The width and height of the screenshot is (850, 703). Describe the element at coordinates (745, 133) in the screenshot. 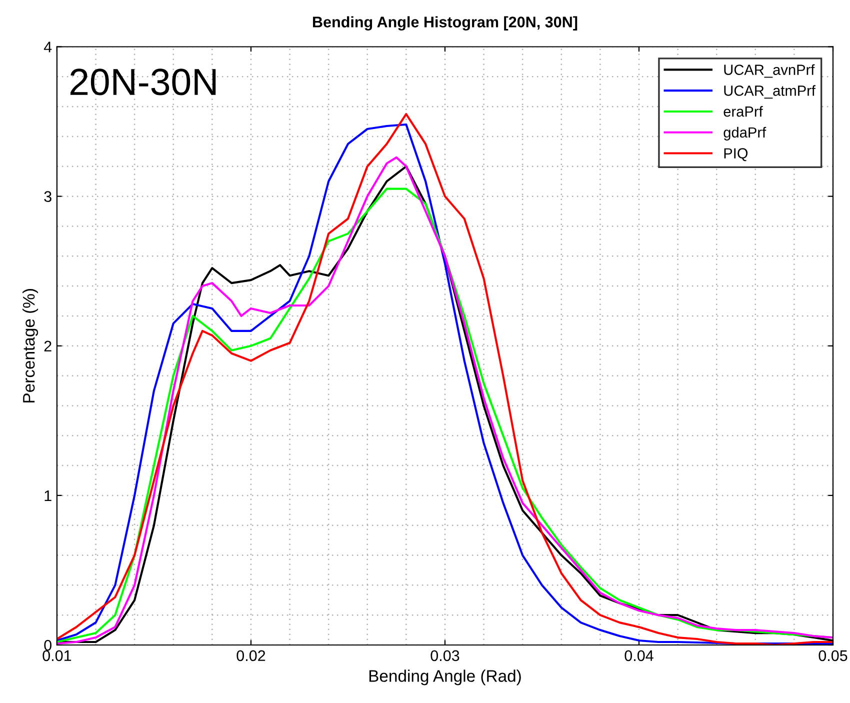

I see `legend-label: gdaPrf` at that location.